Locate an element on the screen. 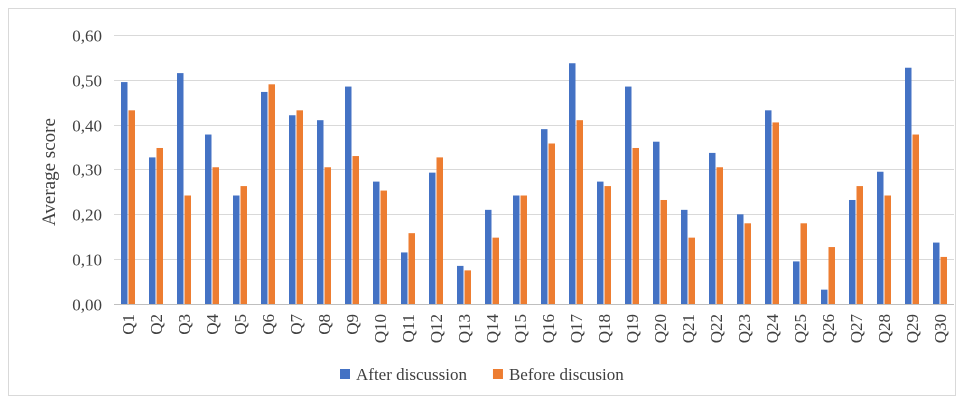 The width and height of the screenshot is (966, 405). x-tick-label: Q15 is located at coordinates (520, 328).